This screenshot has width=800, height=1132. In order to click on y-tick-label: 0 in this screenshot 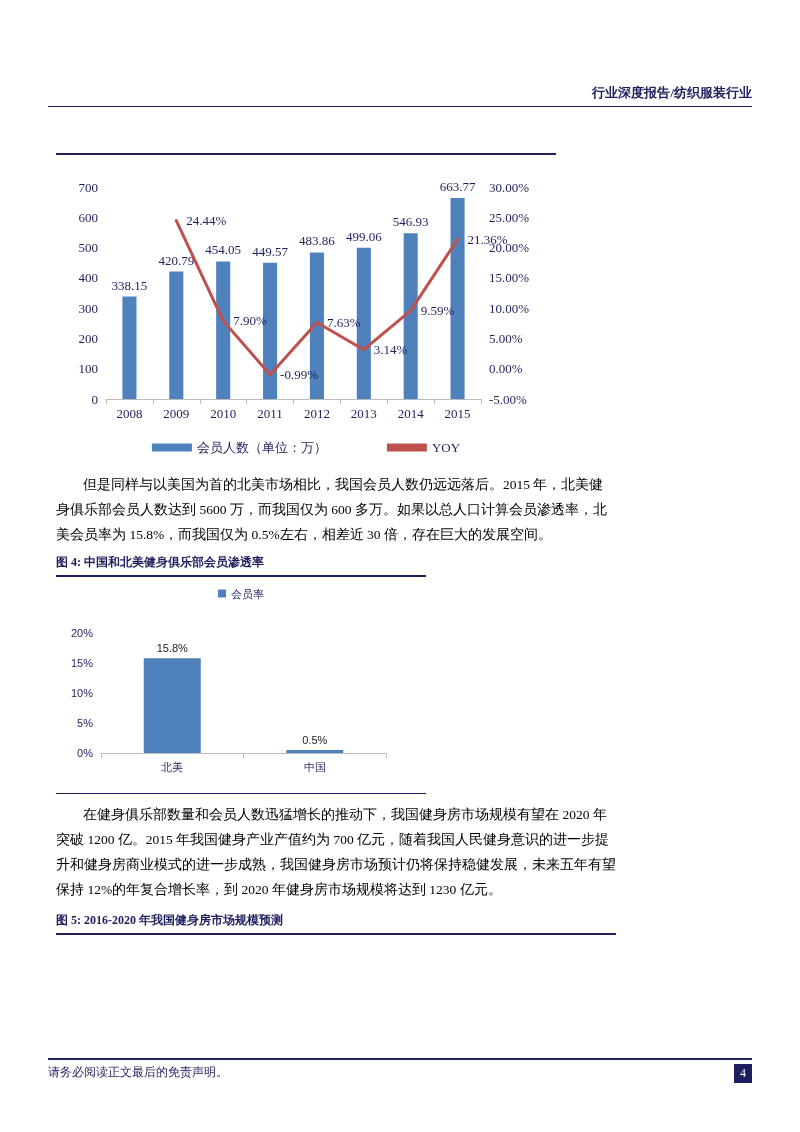, I will do `click(94, 399)`.